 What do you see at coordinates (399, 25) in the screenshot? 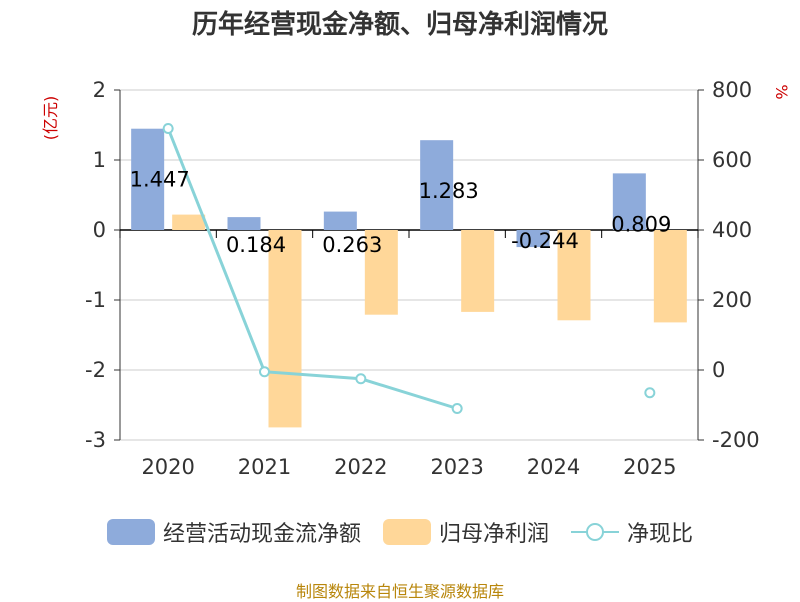
I see `chart-title: 历年经营现金净额、归母净利润情况` at bounding box center [399, 25].